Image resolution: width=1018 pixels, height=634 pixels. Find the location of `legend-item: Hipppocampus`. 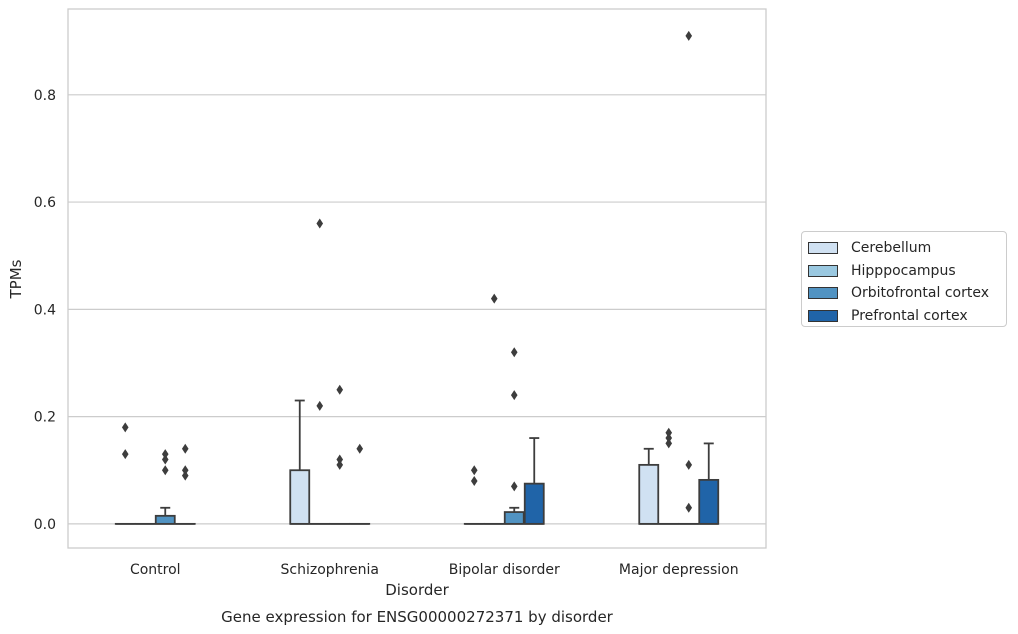

legend-item: Hipppocampus is located at coordinates (907, 271).